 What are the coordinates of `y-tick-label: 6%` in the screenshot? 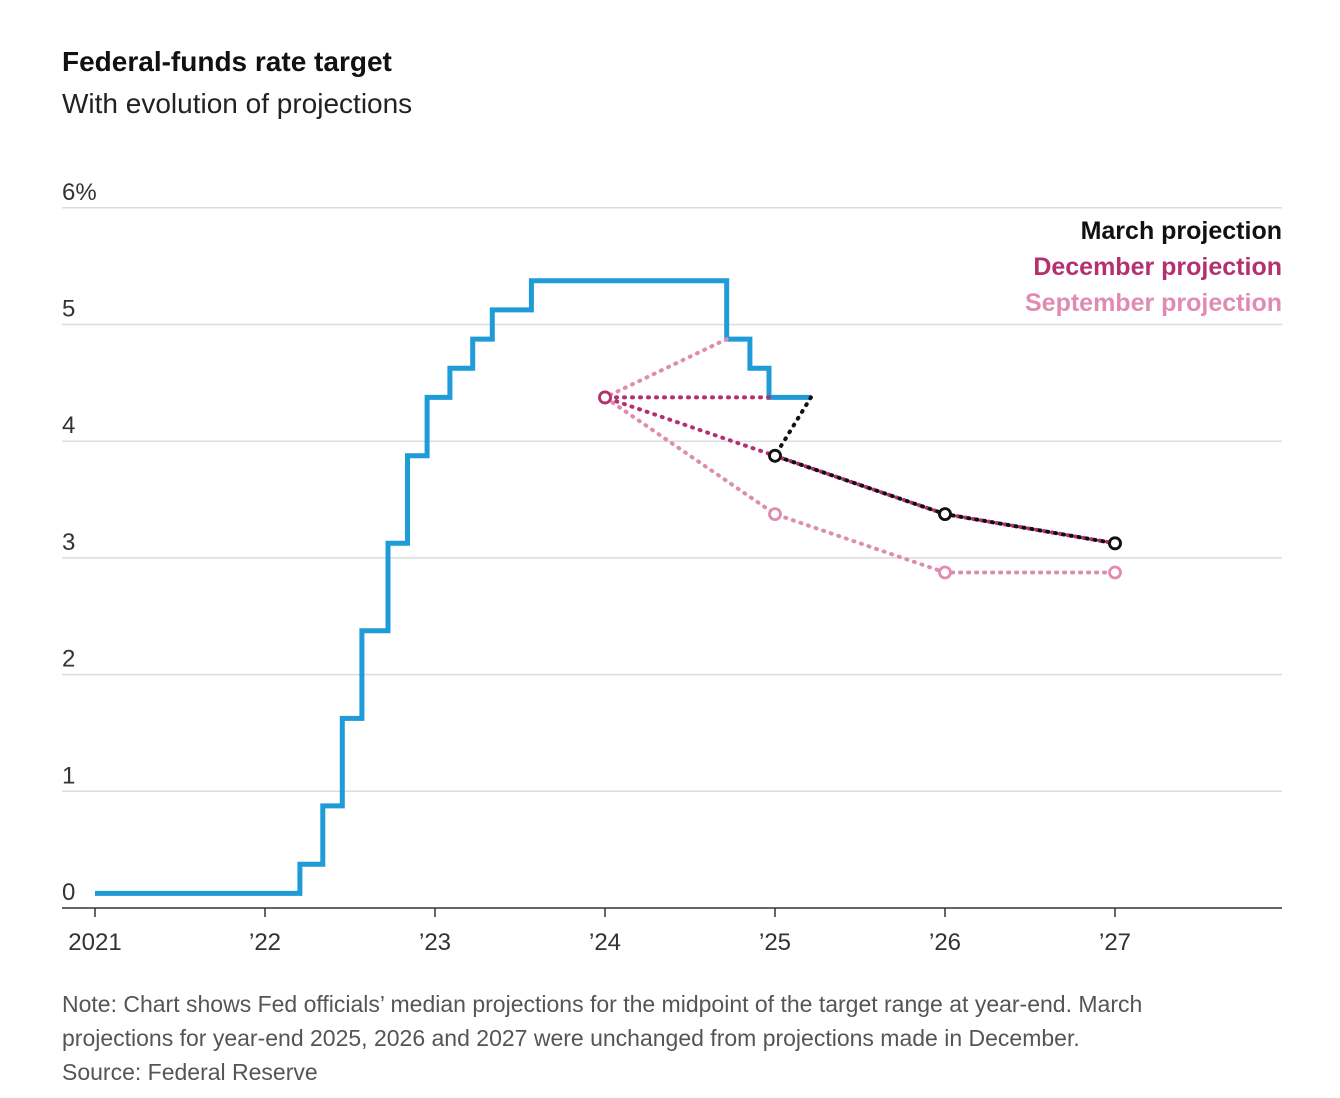 It's located at (79, 192).